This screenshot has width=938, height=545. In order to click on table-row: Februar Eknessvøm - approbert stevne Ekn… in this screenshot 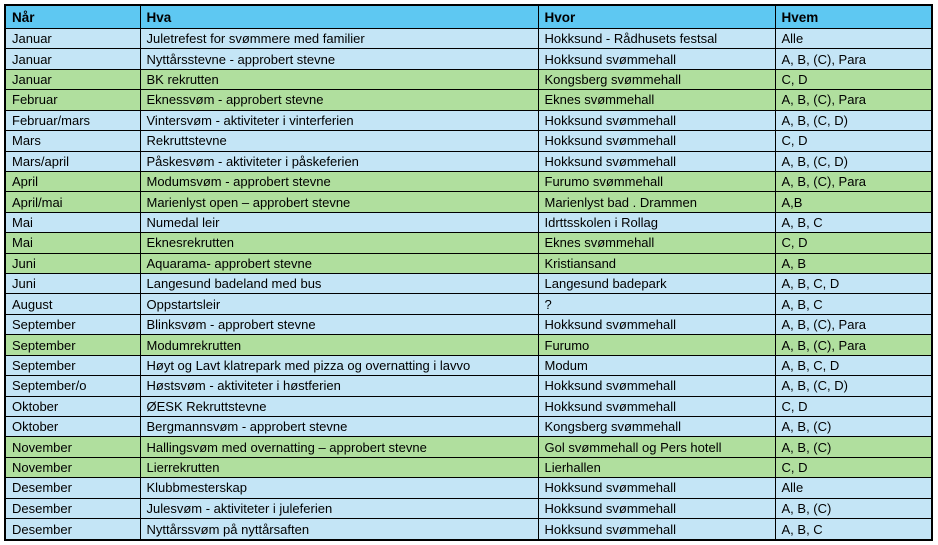, I will do `click(468, 100)`.